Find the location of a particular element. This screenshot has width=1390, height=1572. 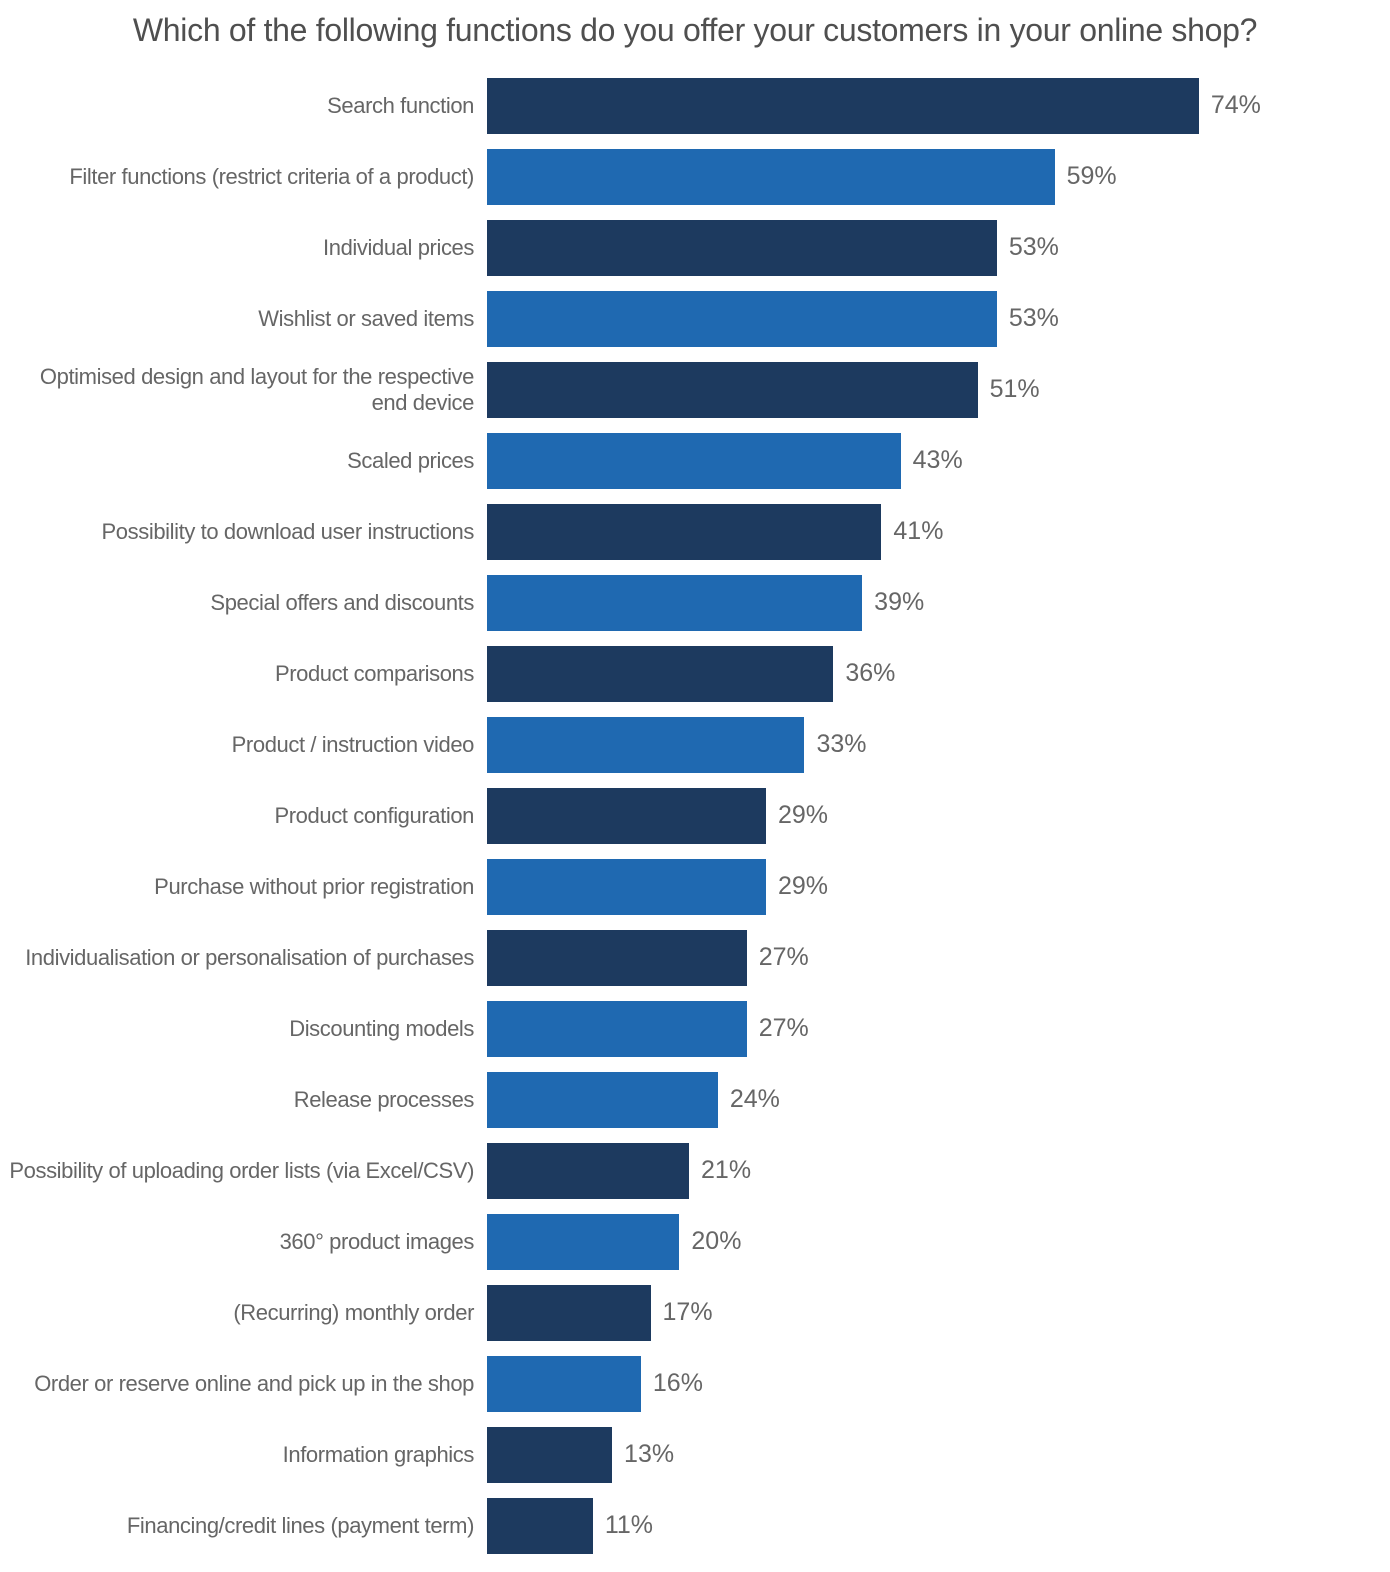

category-label: Product / instruction video is located at coordinates (353, 744).